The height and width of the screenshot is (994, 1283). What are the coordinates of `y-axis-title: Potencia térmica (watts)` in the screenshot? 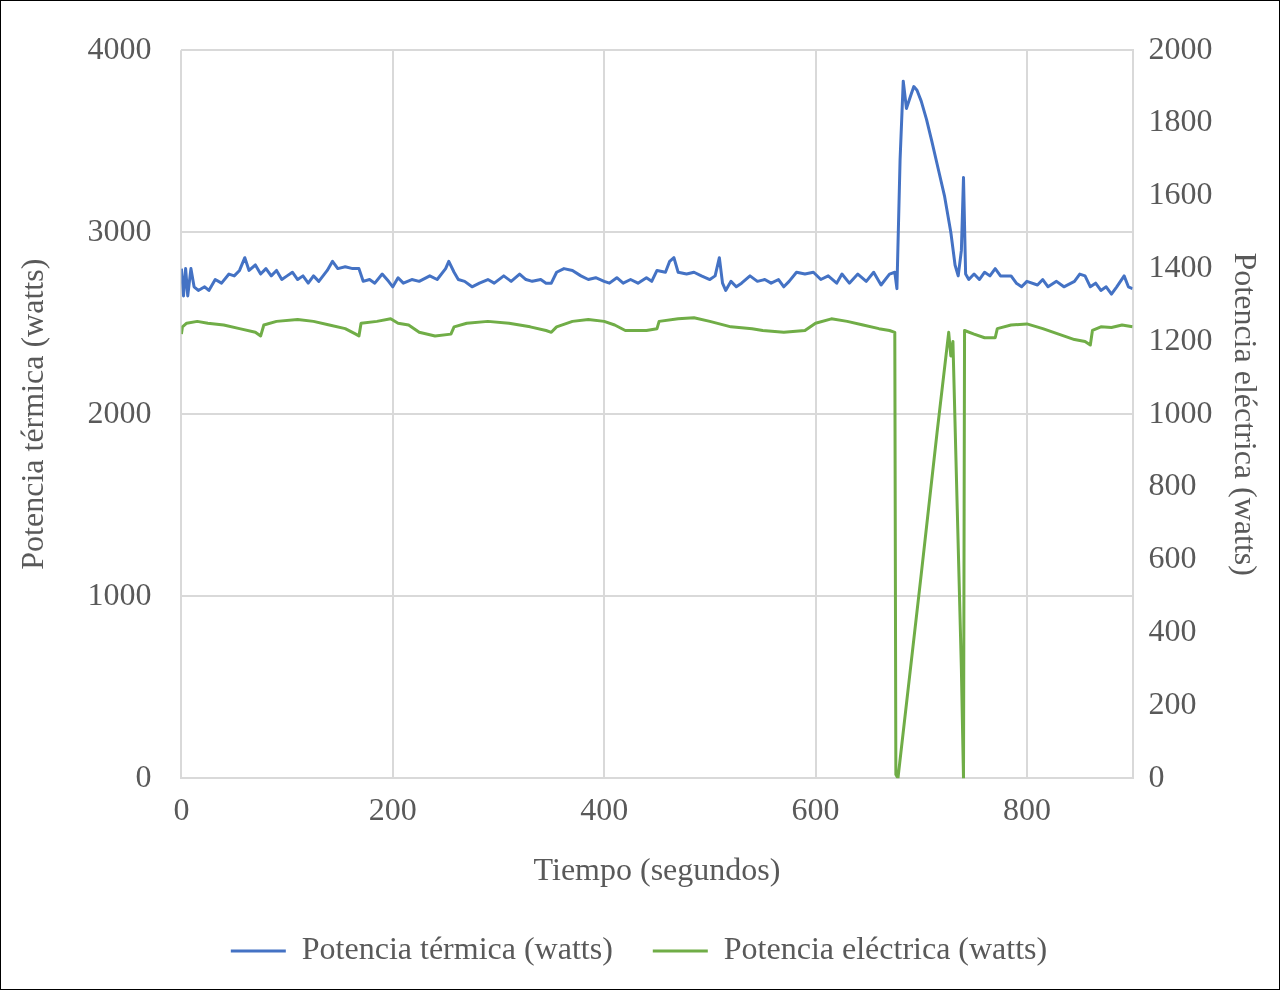 It's located at (31, 414).